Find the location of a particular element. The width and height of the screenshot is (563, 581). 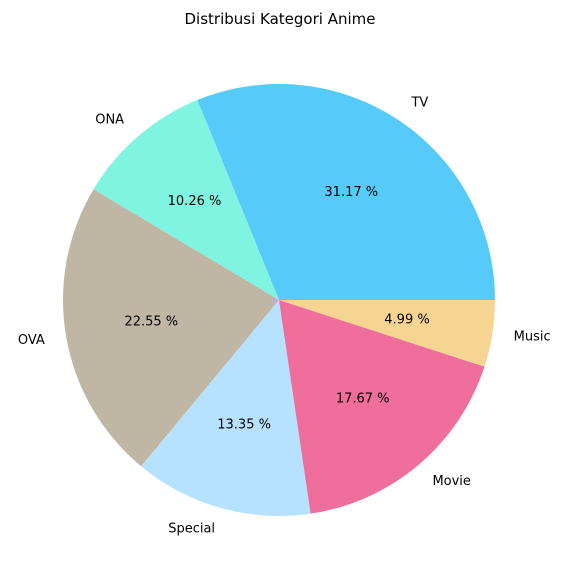

slice-label-music: Music is located at coordinates (532, 337).